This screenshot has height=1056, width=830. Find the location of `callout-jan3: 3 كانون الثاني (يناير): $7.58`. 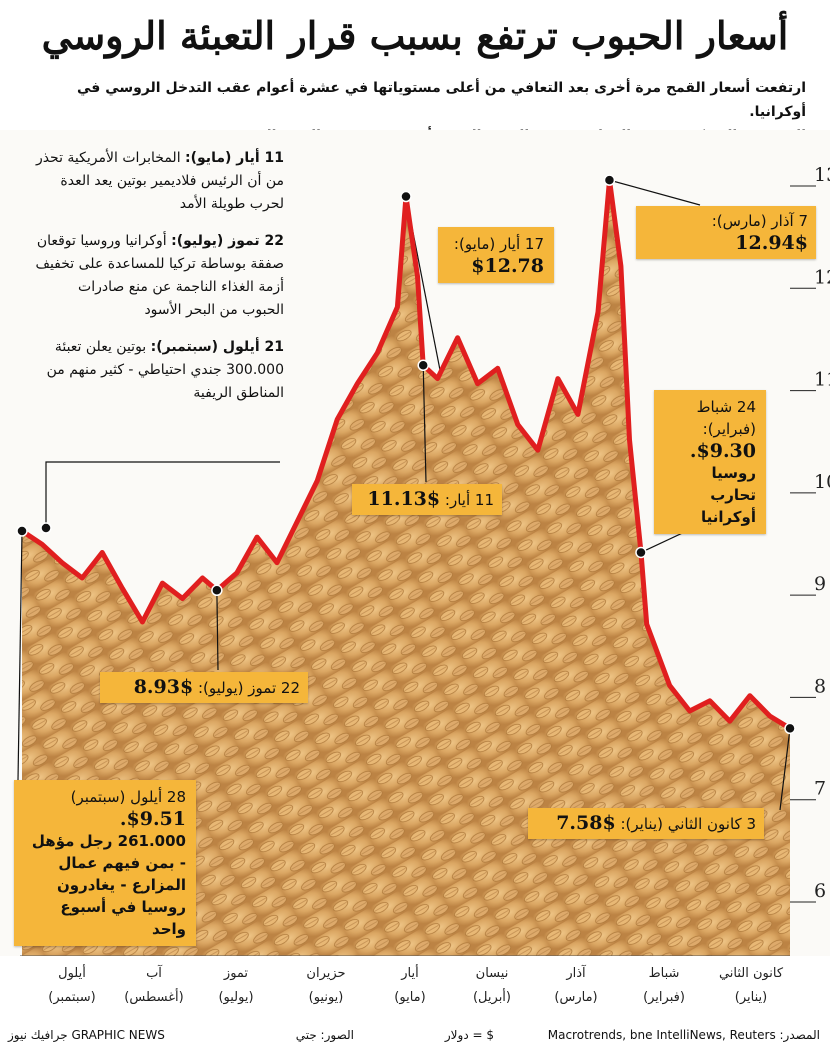

callout-jan3: 3 كانون الثاني (يناير): $7.58 is located at coordinates (646, 823).